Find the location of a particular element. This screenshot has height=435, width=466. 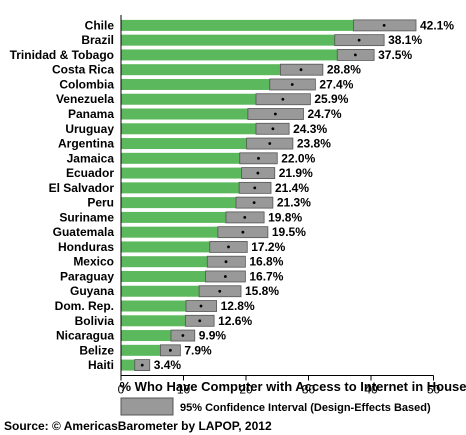

x-tick-label-0: 0 is located at coordinates (121, 389).